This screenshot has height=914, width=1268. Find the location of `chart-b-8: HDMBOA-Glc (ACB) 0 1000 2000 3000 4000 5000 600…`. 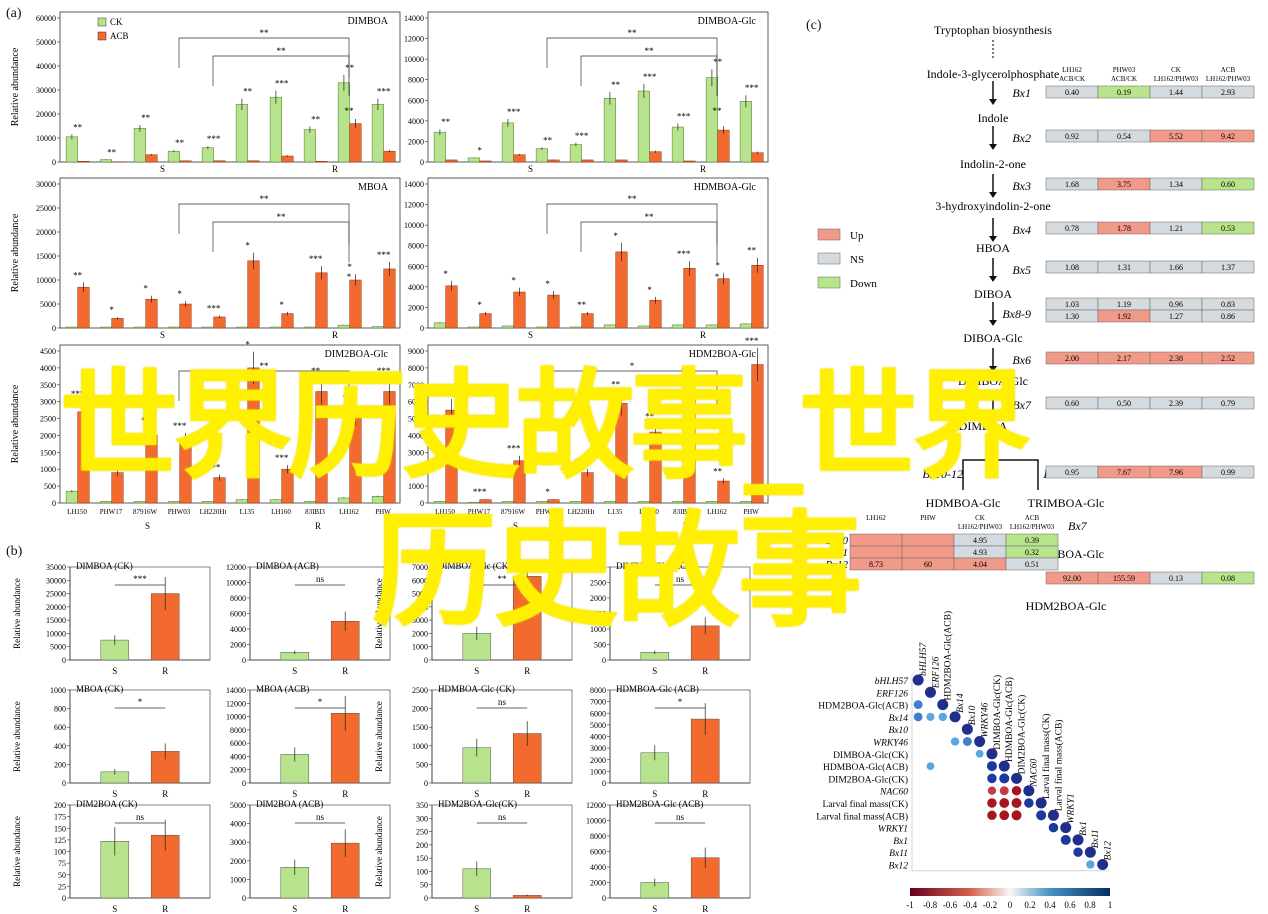

chart-b-8: HDMBOA-Glc (ACB) 0 1000 2000 3000 4000 5000 600… is located at coordinates (670, 741).